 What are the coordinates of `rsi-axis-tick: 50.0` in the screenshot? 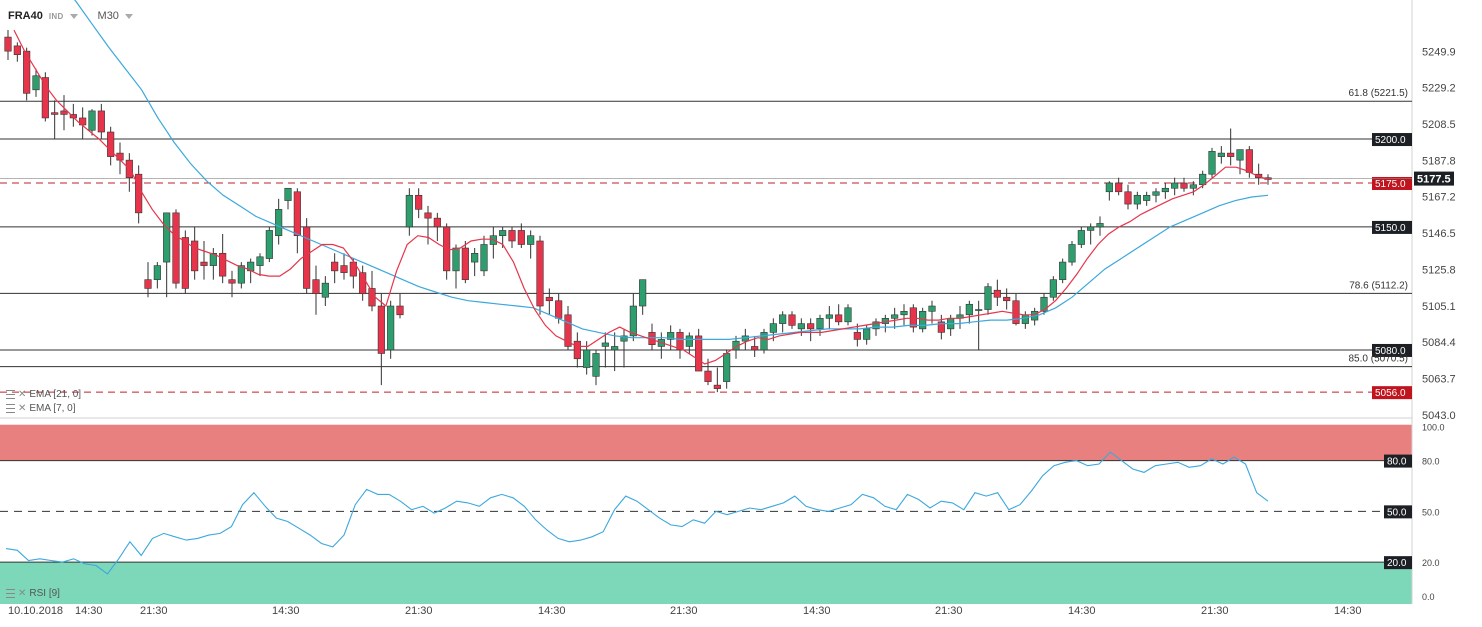 It's located at (1431, 512).